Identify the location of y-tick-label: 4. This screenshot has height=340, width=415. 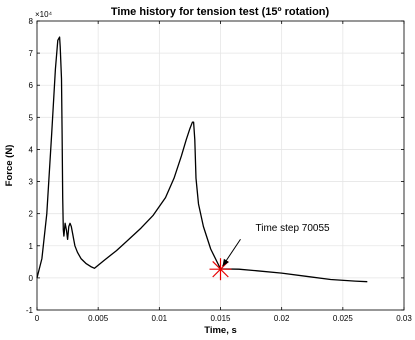
(31, 149).